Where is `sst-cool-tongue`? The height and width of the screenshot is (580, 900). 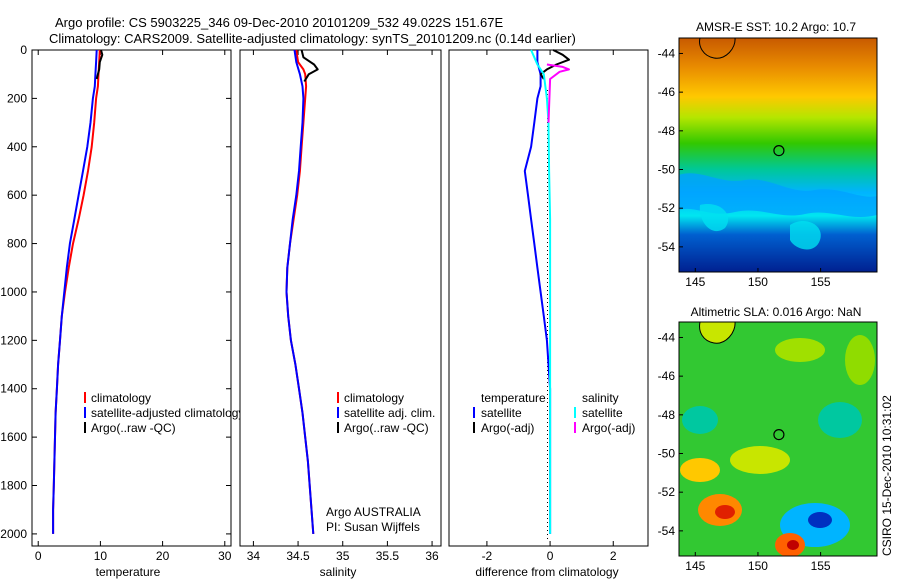 sst-cool-tongue is located at coordinates (778, 195).